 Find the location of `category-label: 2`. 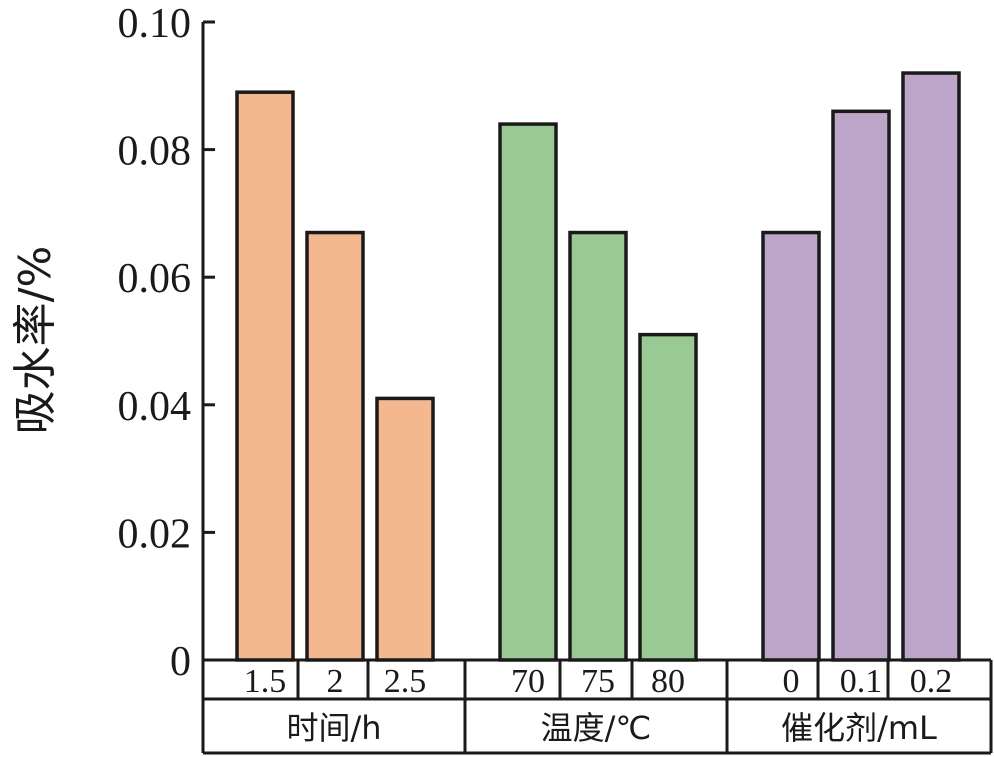

category-label: 2 is located at coordinates (335, 681).